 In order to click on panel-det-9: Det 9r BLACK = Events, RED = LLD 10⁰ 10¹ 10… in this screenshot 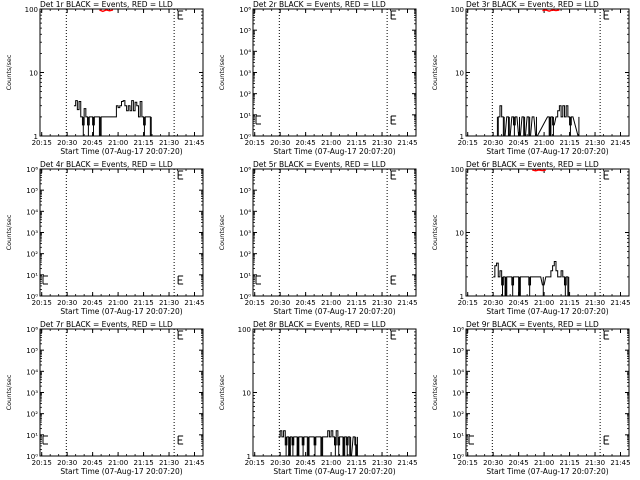, I will do `click(531, 398)`.